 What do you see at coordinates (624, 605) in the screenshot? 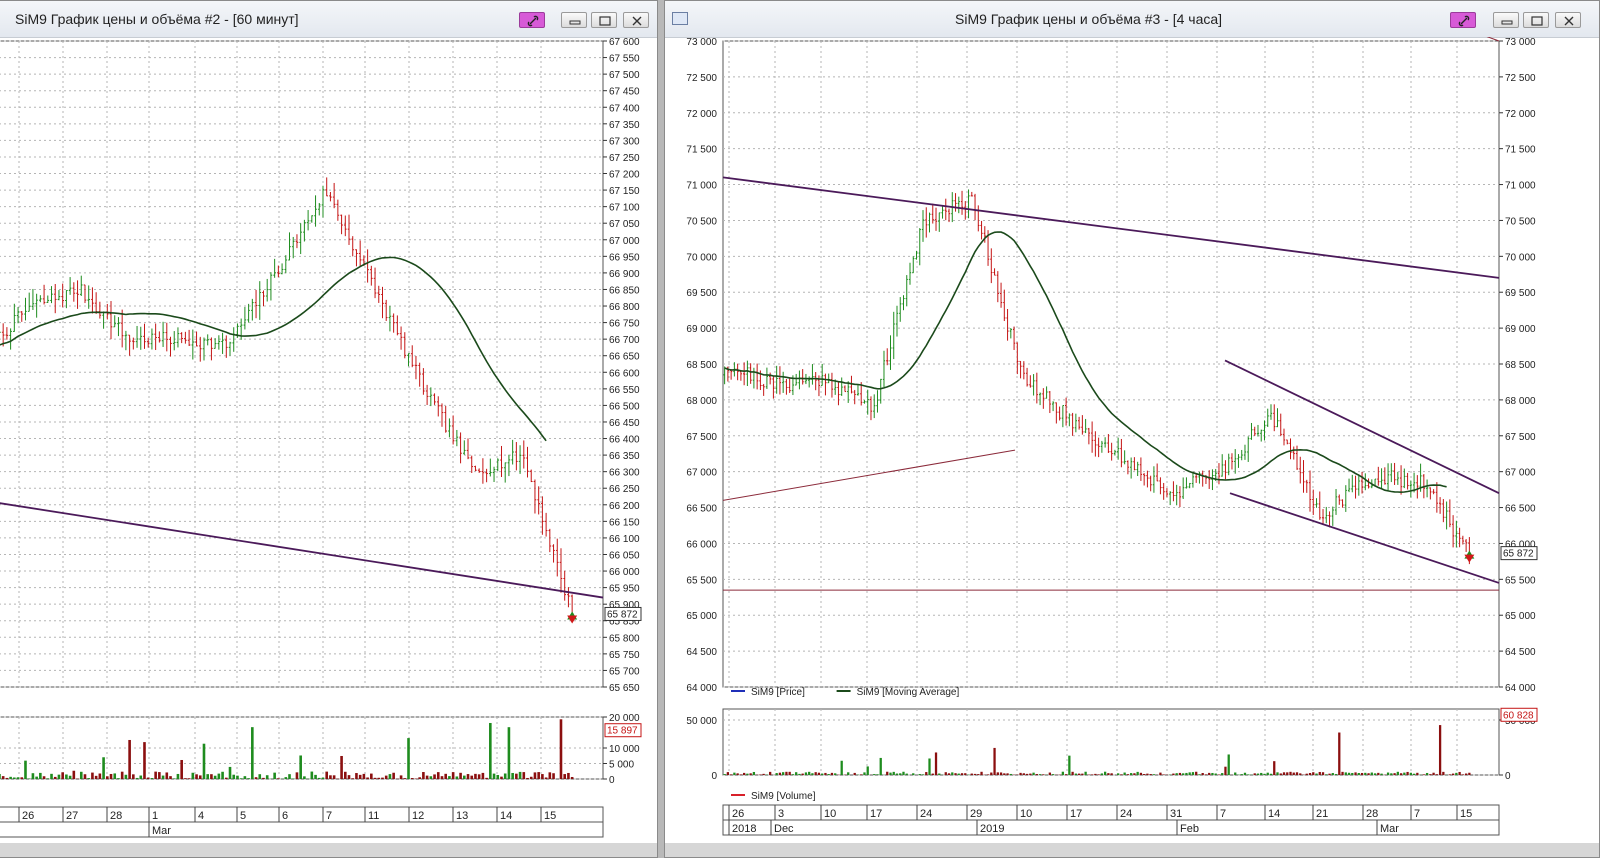
I see `price-axis-label: 65 900` at bounding box center [624, 605].